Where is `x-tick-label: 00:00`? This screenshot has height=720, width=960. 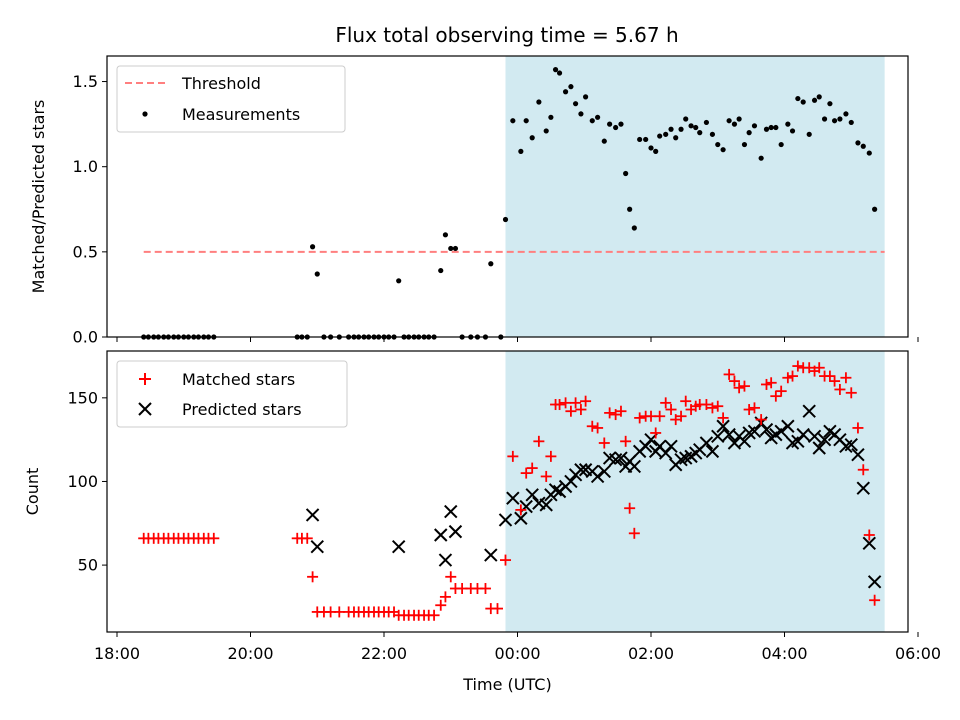
x-tick-label: 00:00 is located at coordinates (517, 653).